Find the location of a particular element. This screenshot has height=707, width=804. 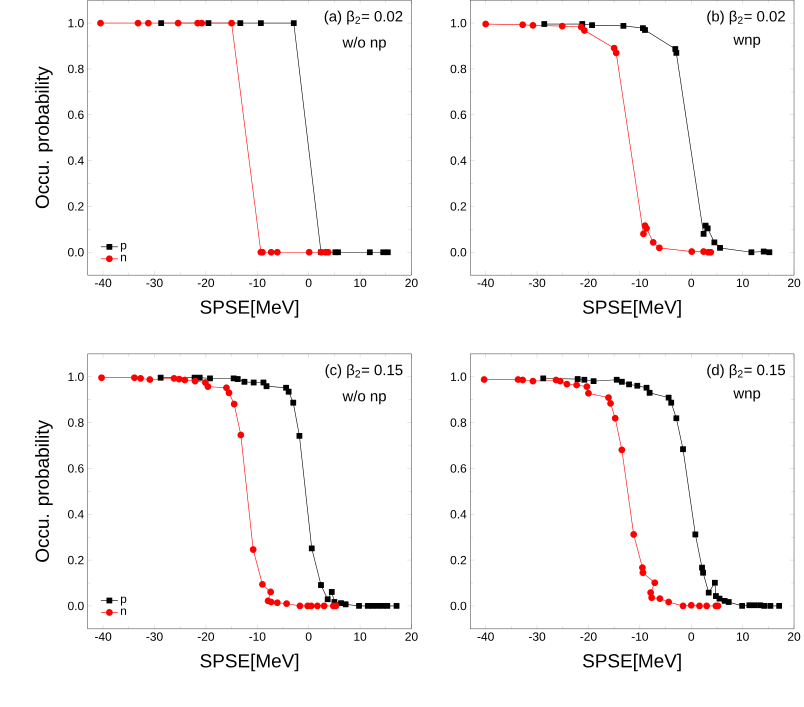

annotation: (b) β$_{2}$= 0.02 is located at coordinates (746, 17).